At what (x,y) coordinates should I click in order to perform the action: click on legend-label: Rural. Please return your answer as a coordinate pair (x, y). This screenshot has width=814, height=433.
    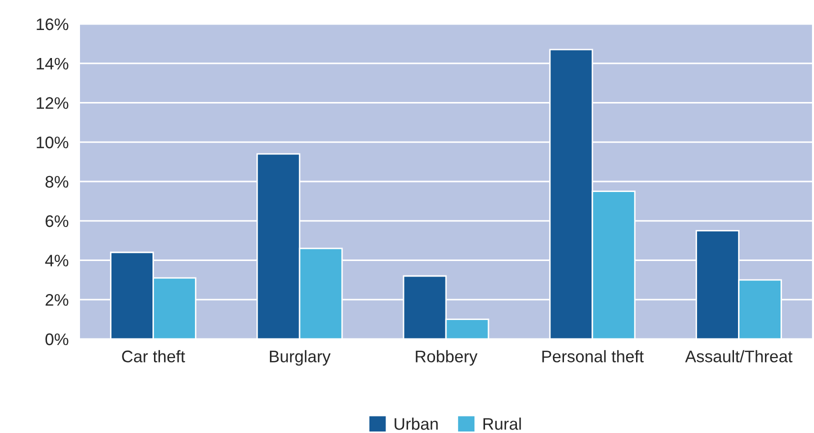
    Looking at the image, I should click on (502, 424).